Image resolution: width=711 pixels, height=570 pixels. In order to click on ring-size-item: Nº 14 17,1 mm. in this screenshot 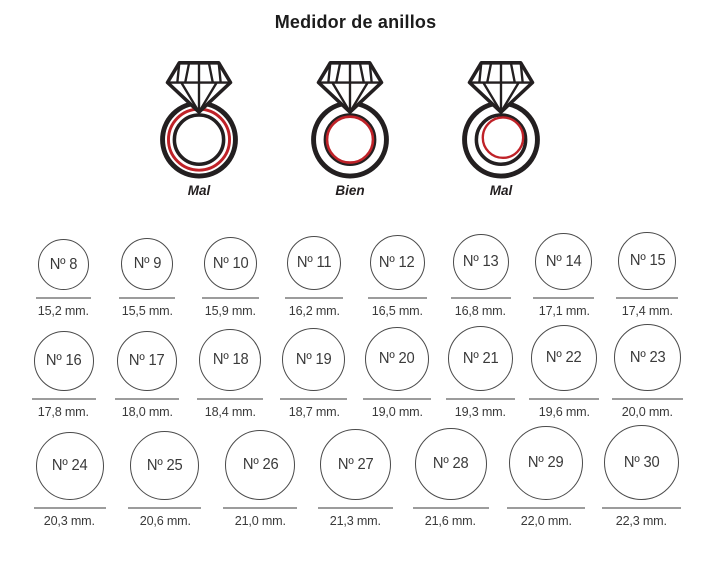, I will do `click(563, 275)`.